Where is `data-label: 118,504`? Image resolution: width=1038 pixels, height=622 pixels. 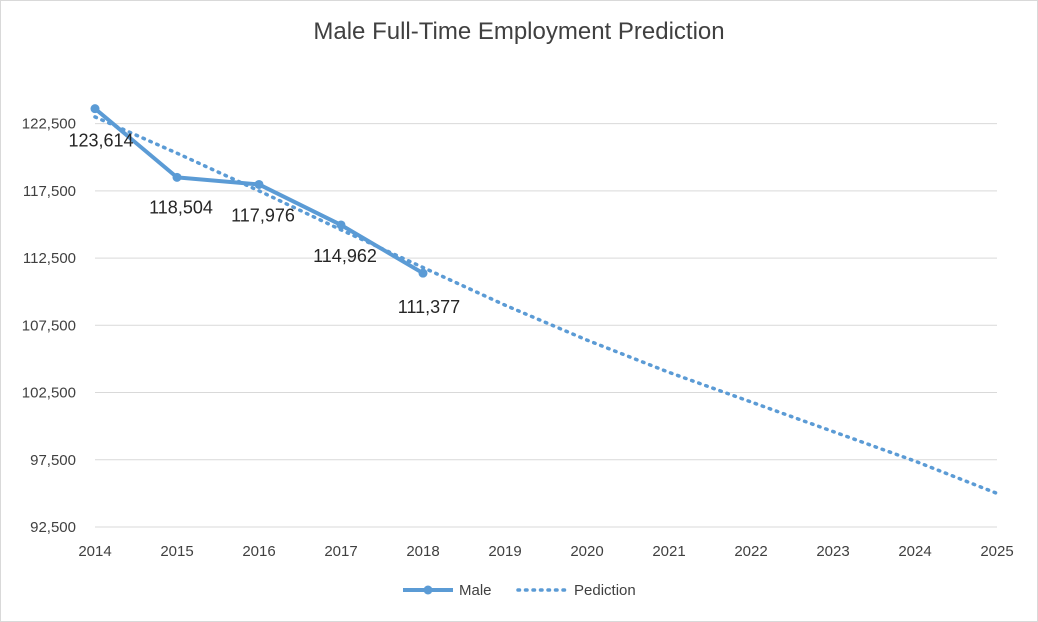 data-label: 118,504 is located at coordinates (181, 207).